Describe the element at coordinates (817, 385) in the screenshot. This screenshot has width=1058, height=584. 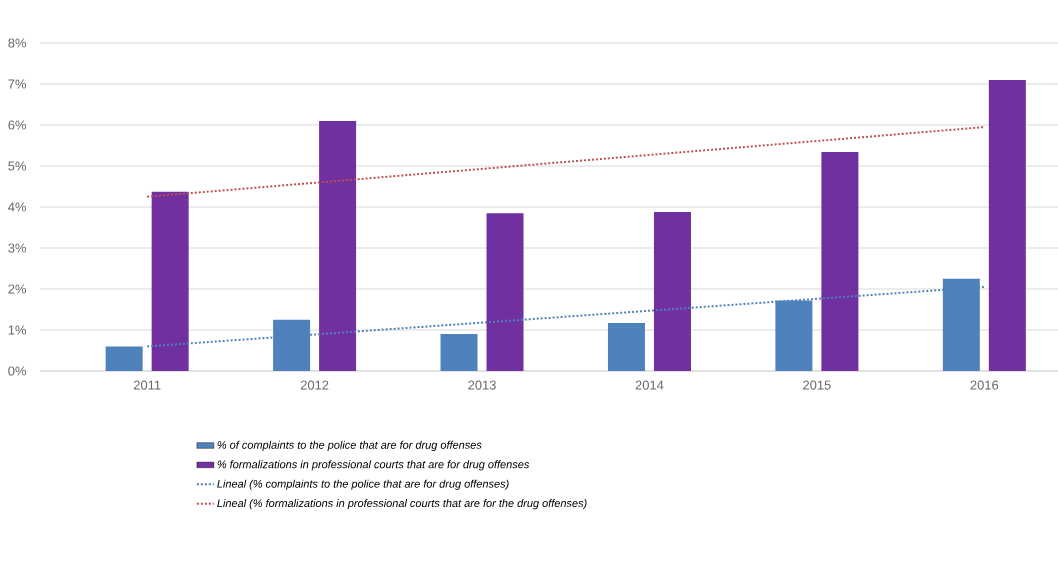
I see `x-tick-label: 2015` at that location.